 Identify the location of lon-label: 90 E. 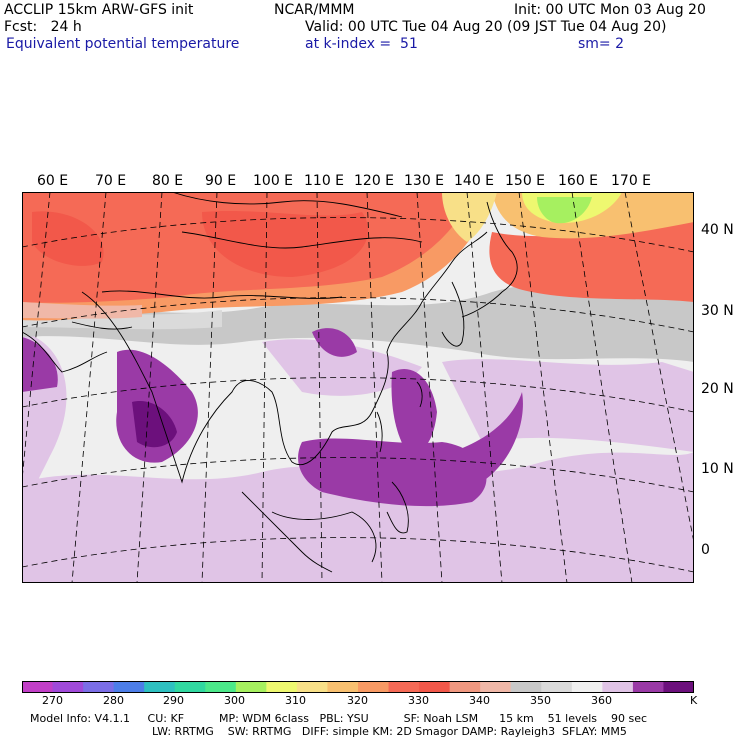
(221, 181).